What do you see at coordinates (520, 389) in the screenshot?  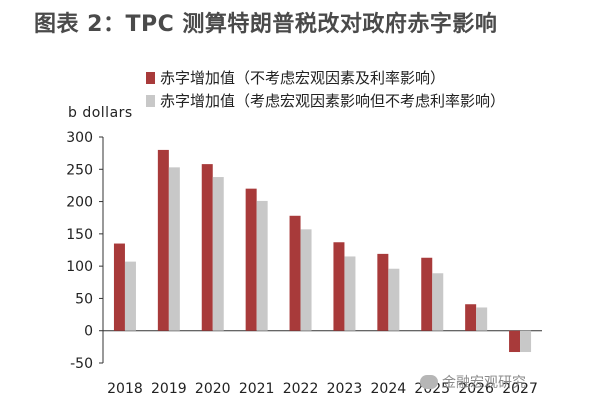 I see `x-tick-label: 2027` at bounding box center [520, 389].